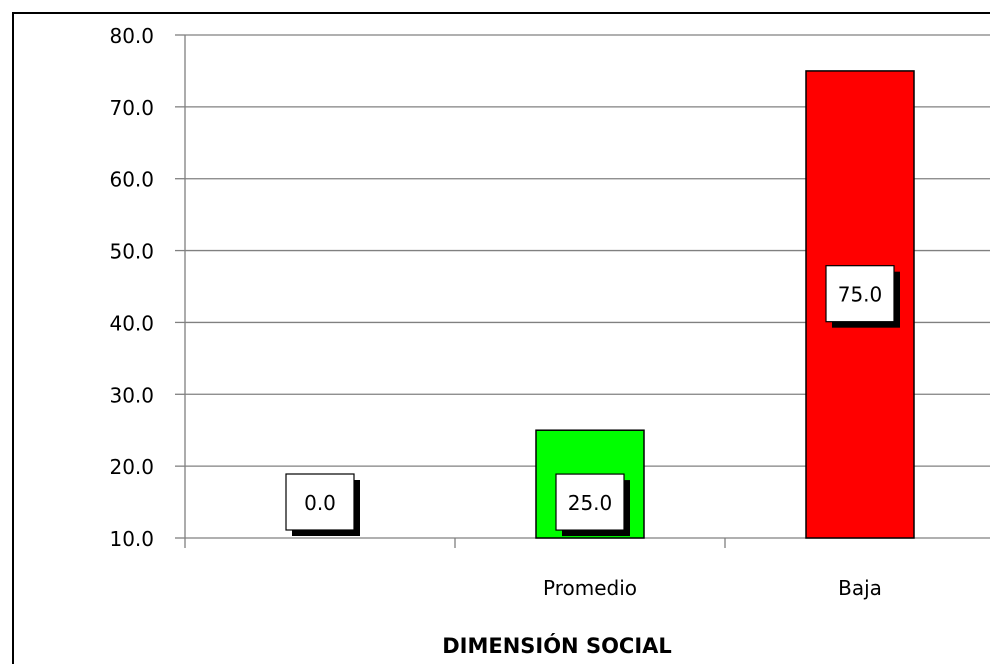  I want to click on data-label: 75.0, so click(860, 295).